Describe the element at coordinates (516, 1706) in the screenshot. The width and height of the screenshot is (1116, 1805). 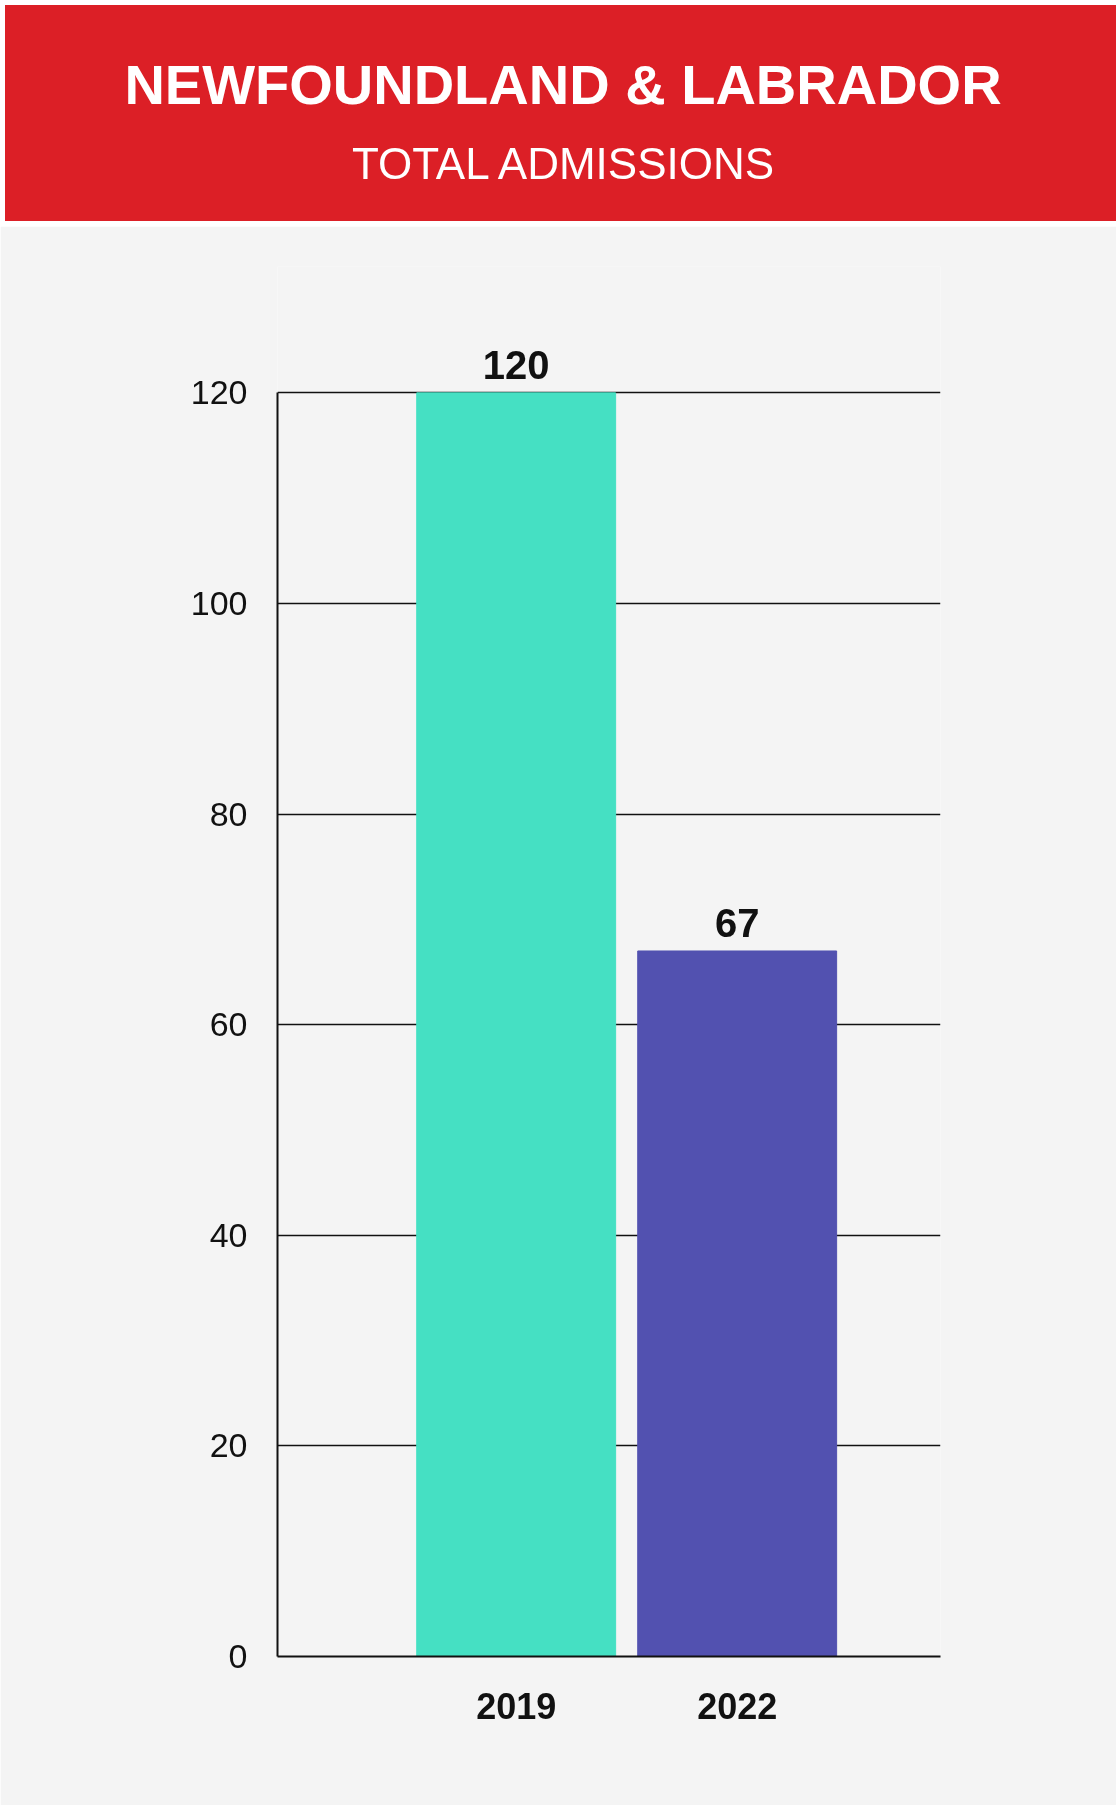
I see `x-tick-label: 2019` at that location.